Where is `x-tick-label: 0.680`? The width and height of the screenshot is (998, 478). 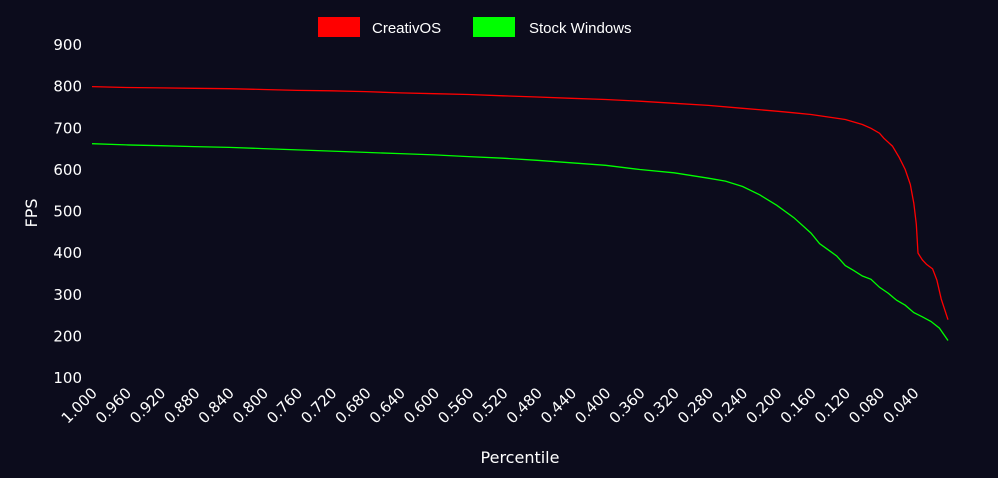
x-tick-label: 0.680 is located at coordinates (353, 405).